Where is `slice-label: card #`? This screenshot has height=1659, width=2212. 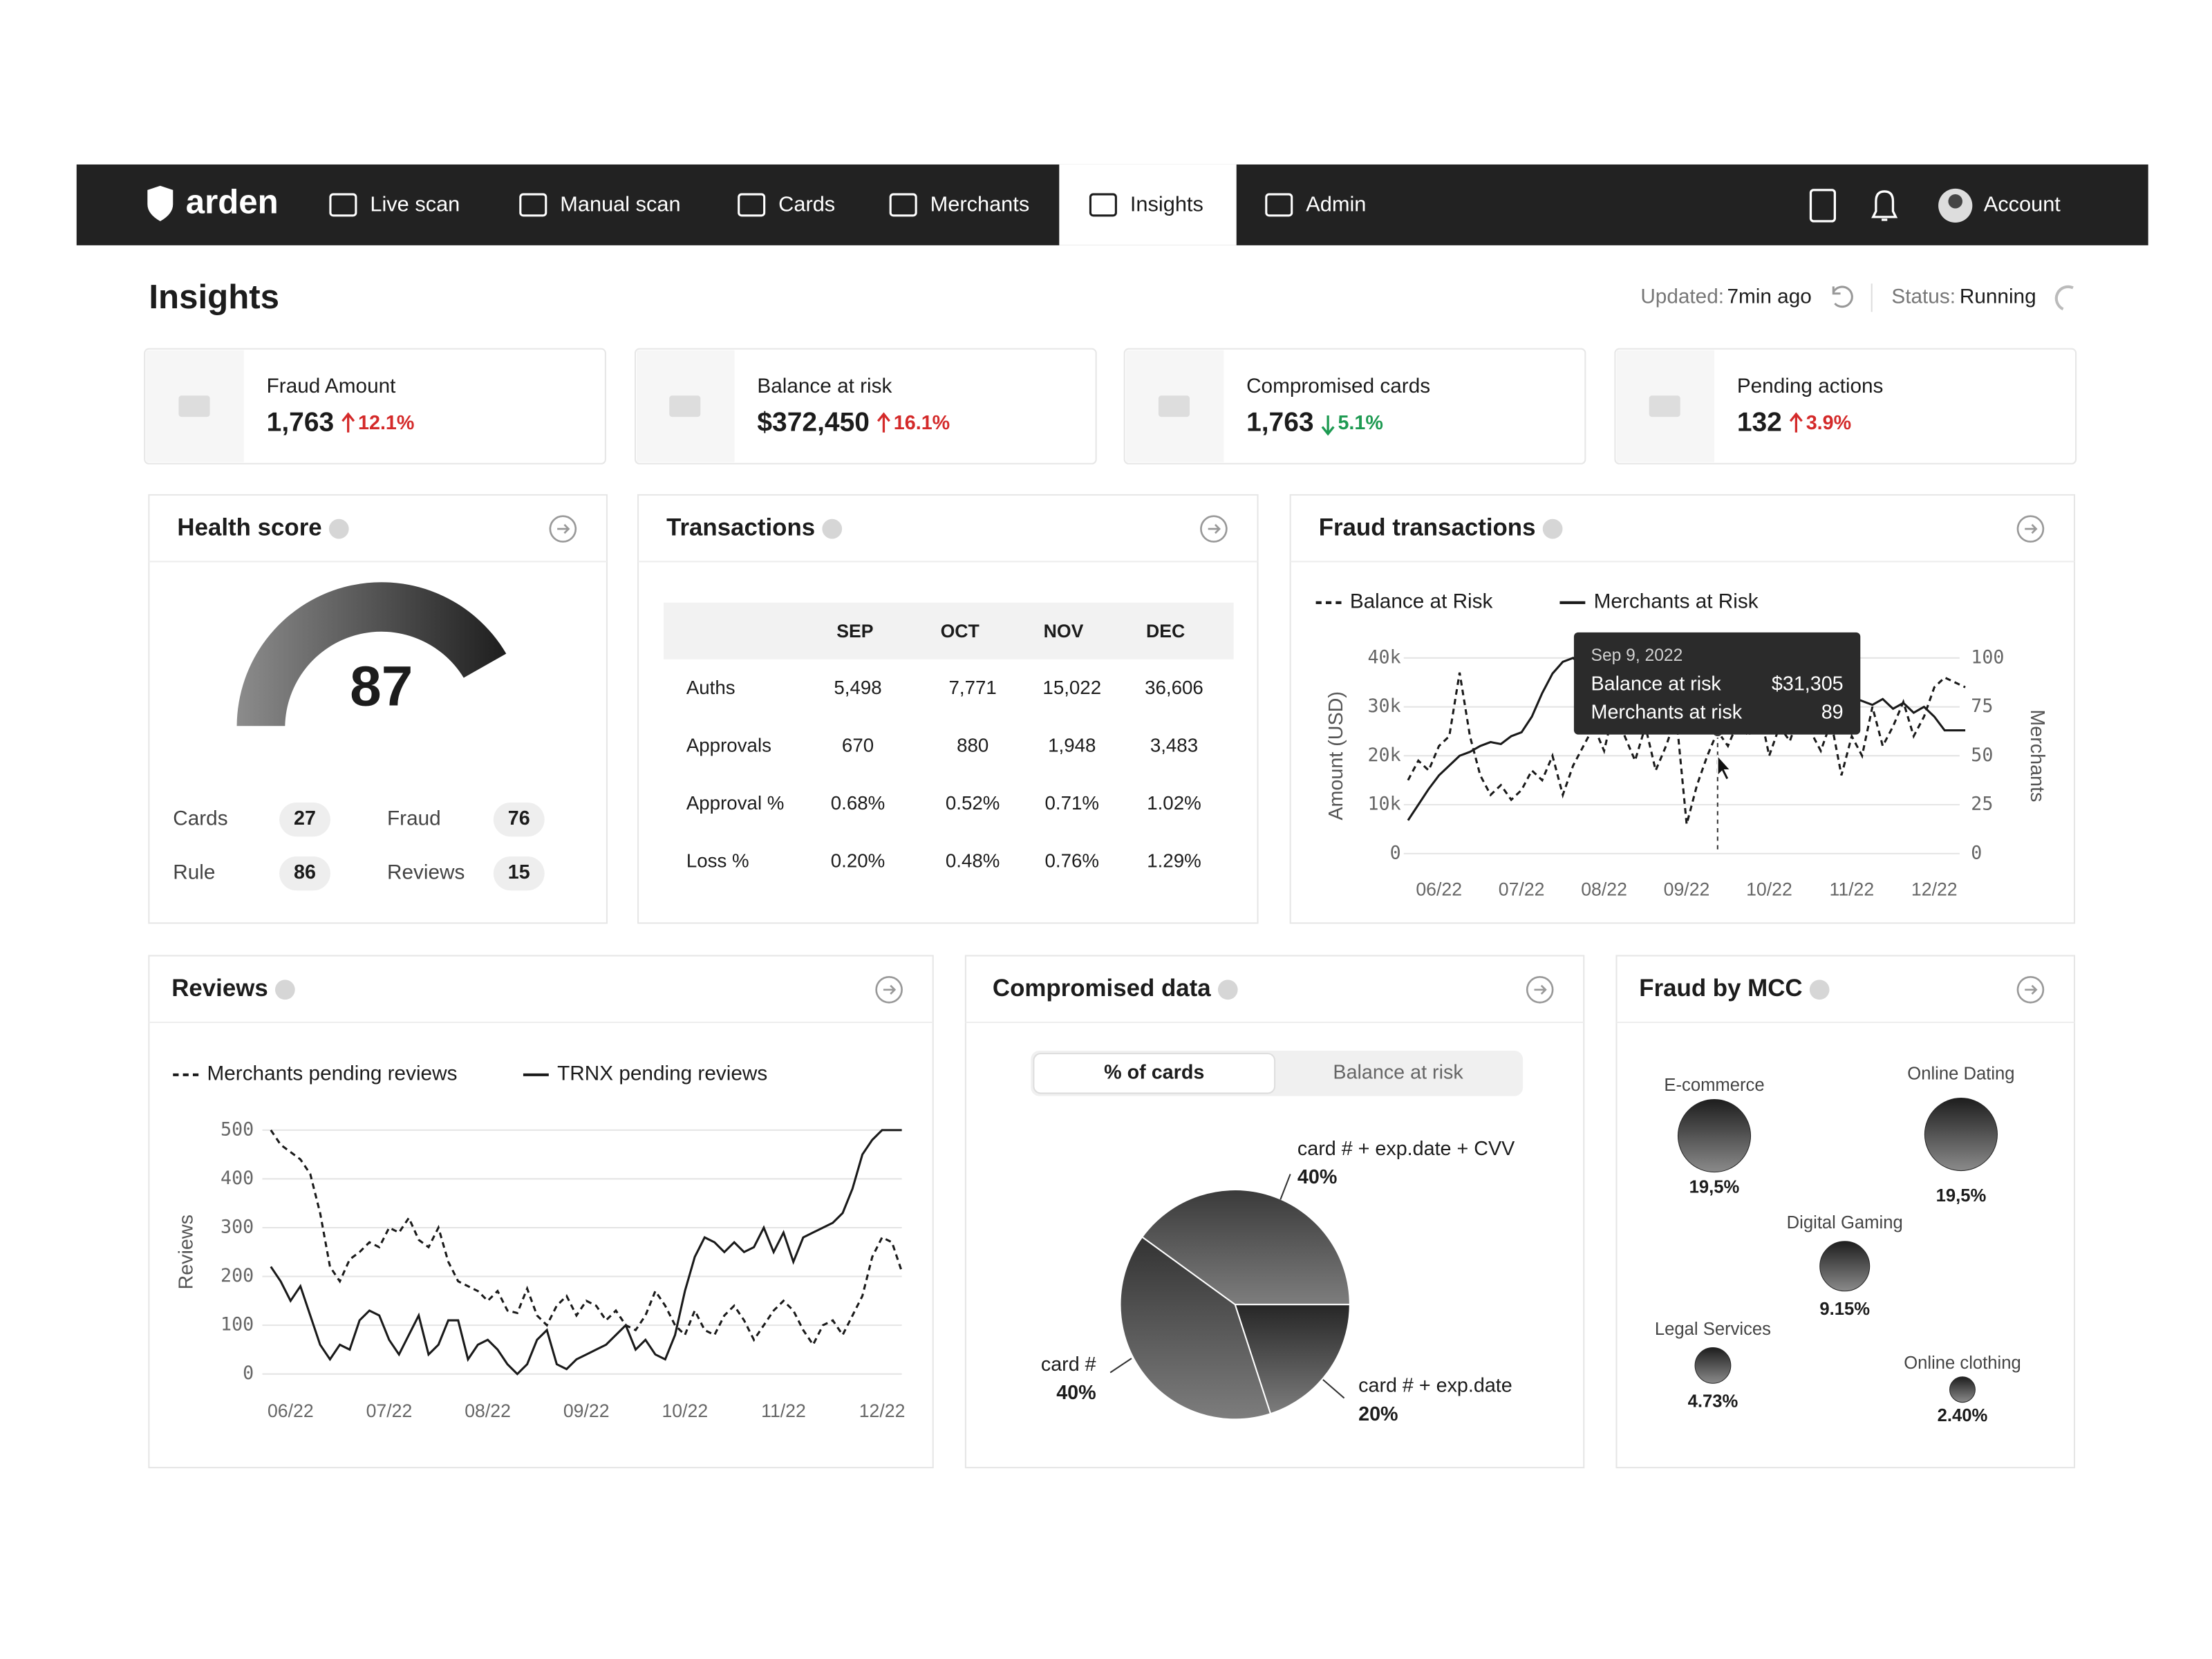 slice-label: card # is located at coordinates (1068, 1364).